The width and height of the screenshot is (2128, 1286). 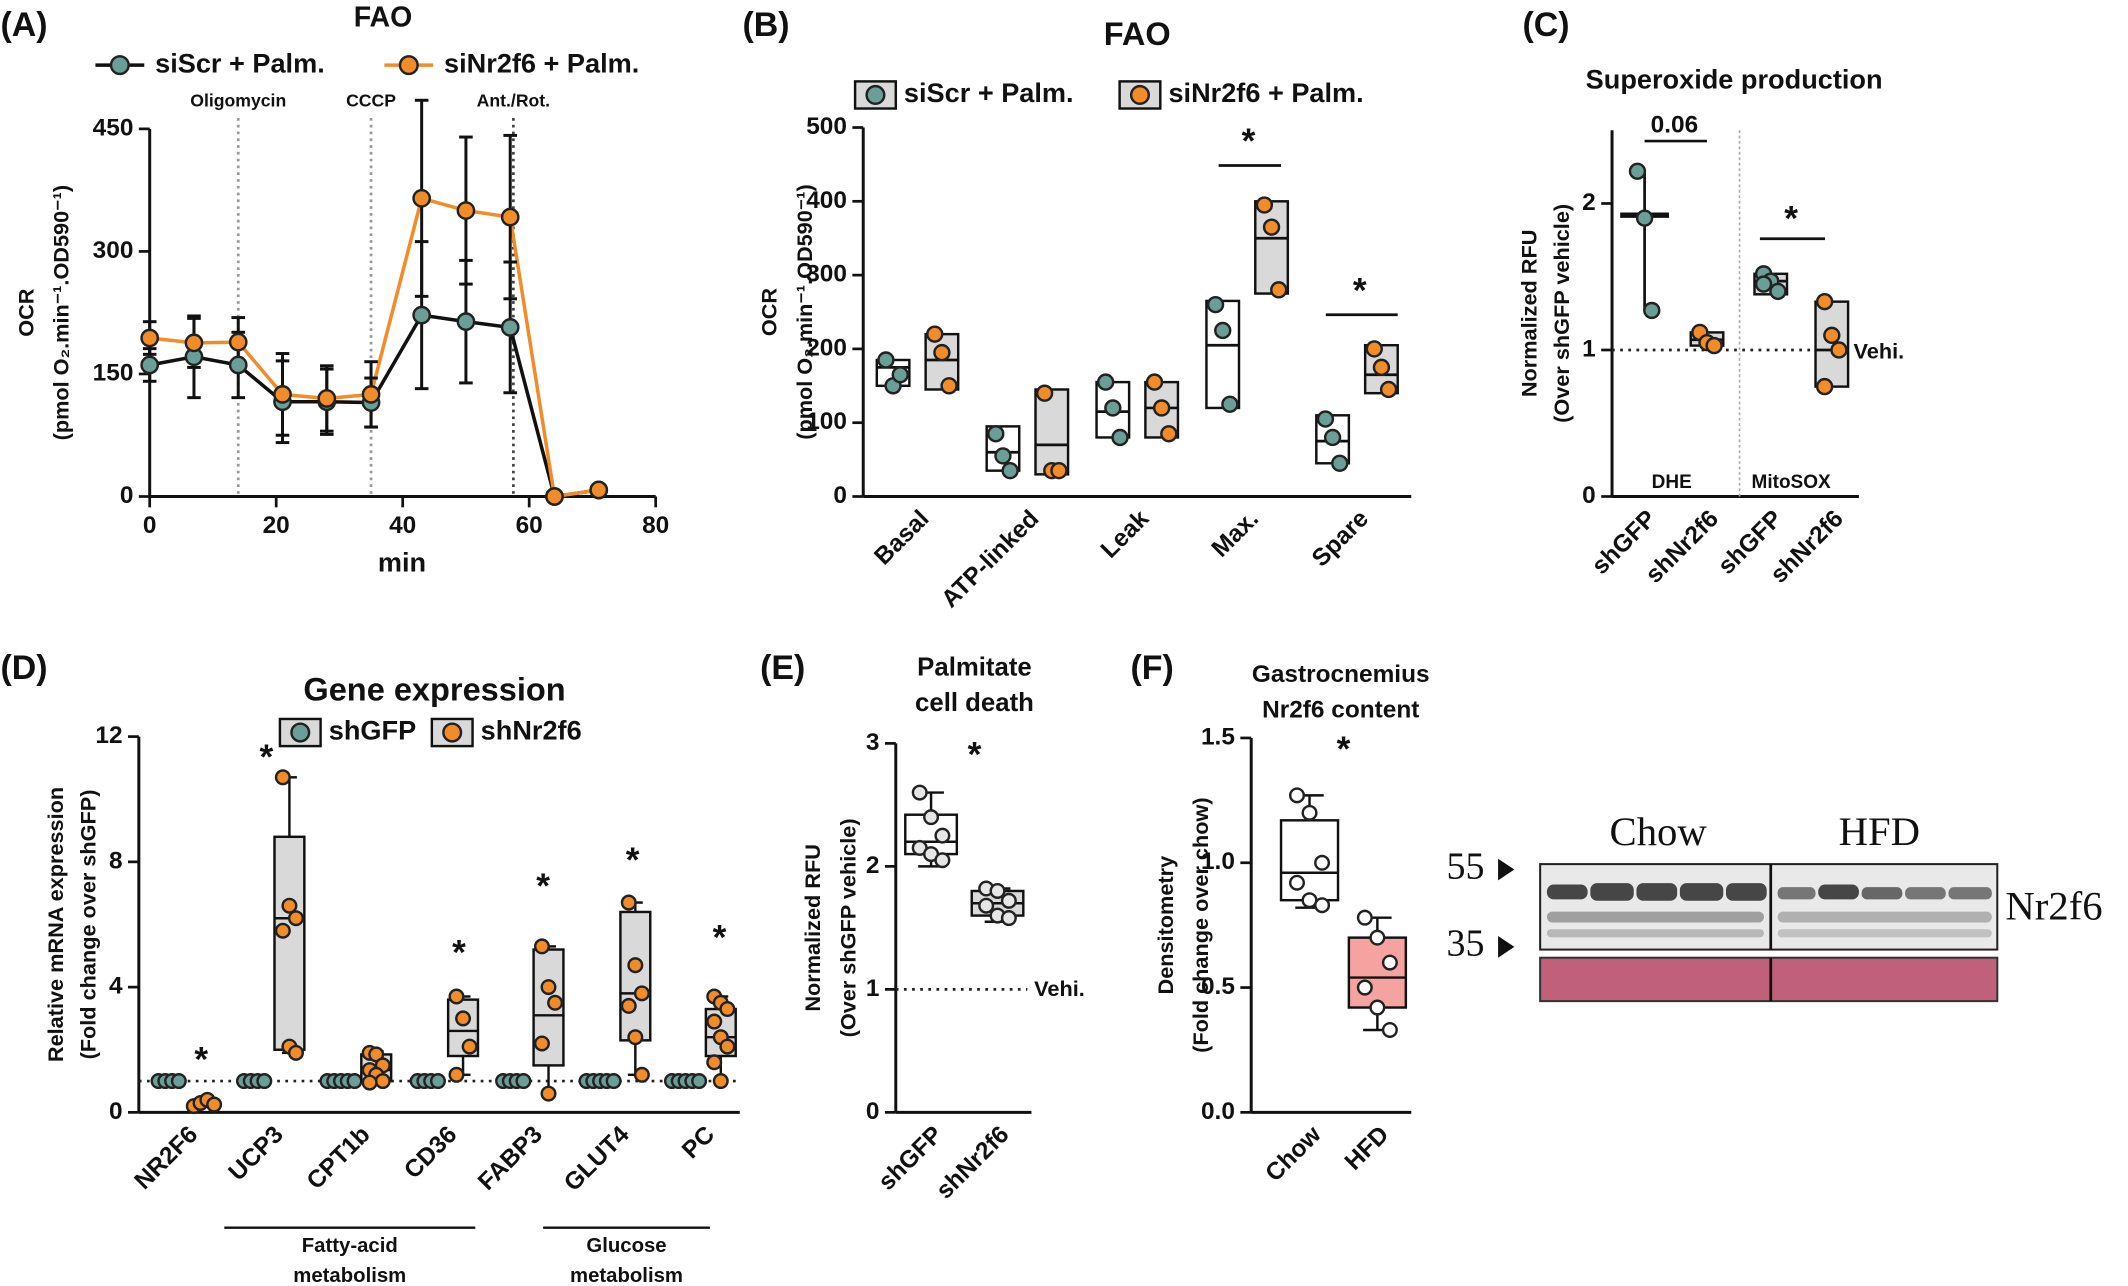 What do you see at coordinates (116, 860) in the screenshot?
I see `y-tick-label: 8` at bounding box center [116, 860].